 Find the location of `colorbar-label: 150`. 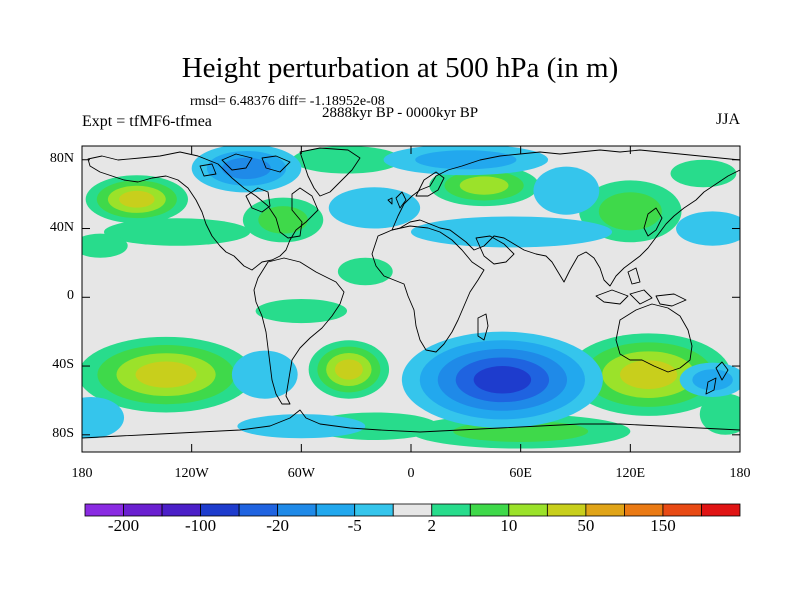

colorbar-label: 150 is located at coordinates (663, 525).